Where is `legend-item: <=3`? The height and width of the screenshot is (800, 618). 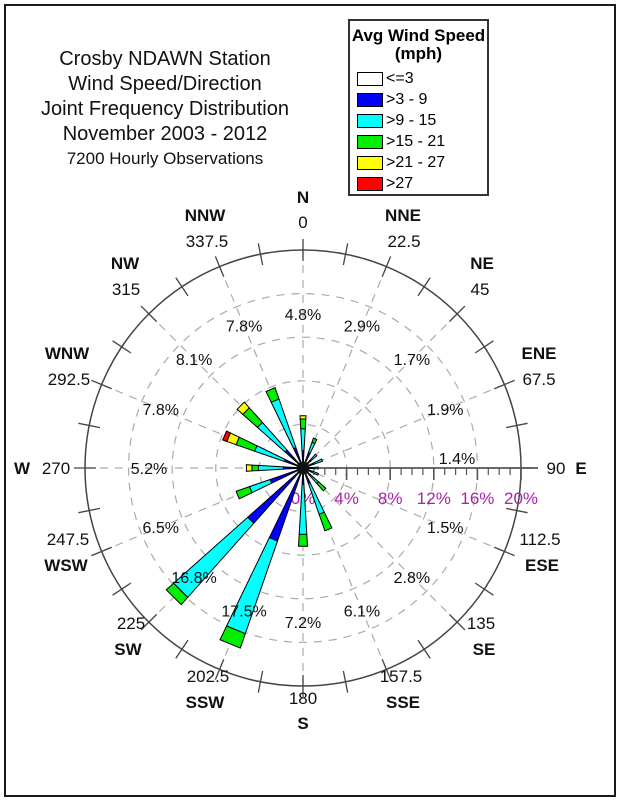
legend-item: <=3 is located at coordinates (418, 78).